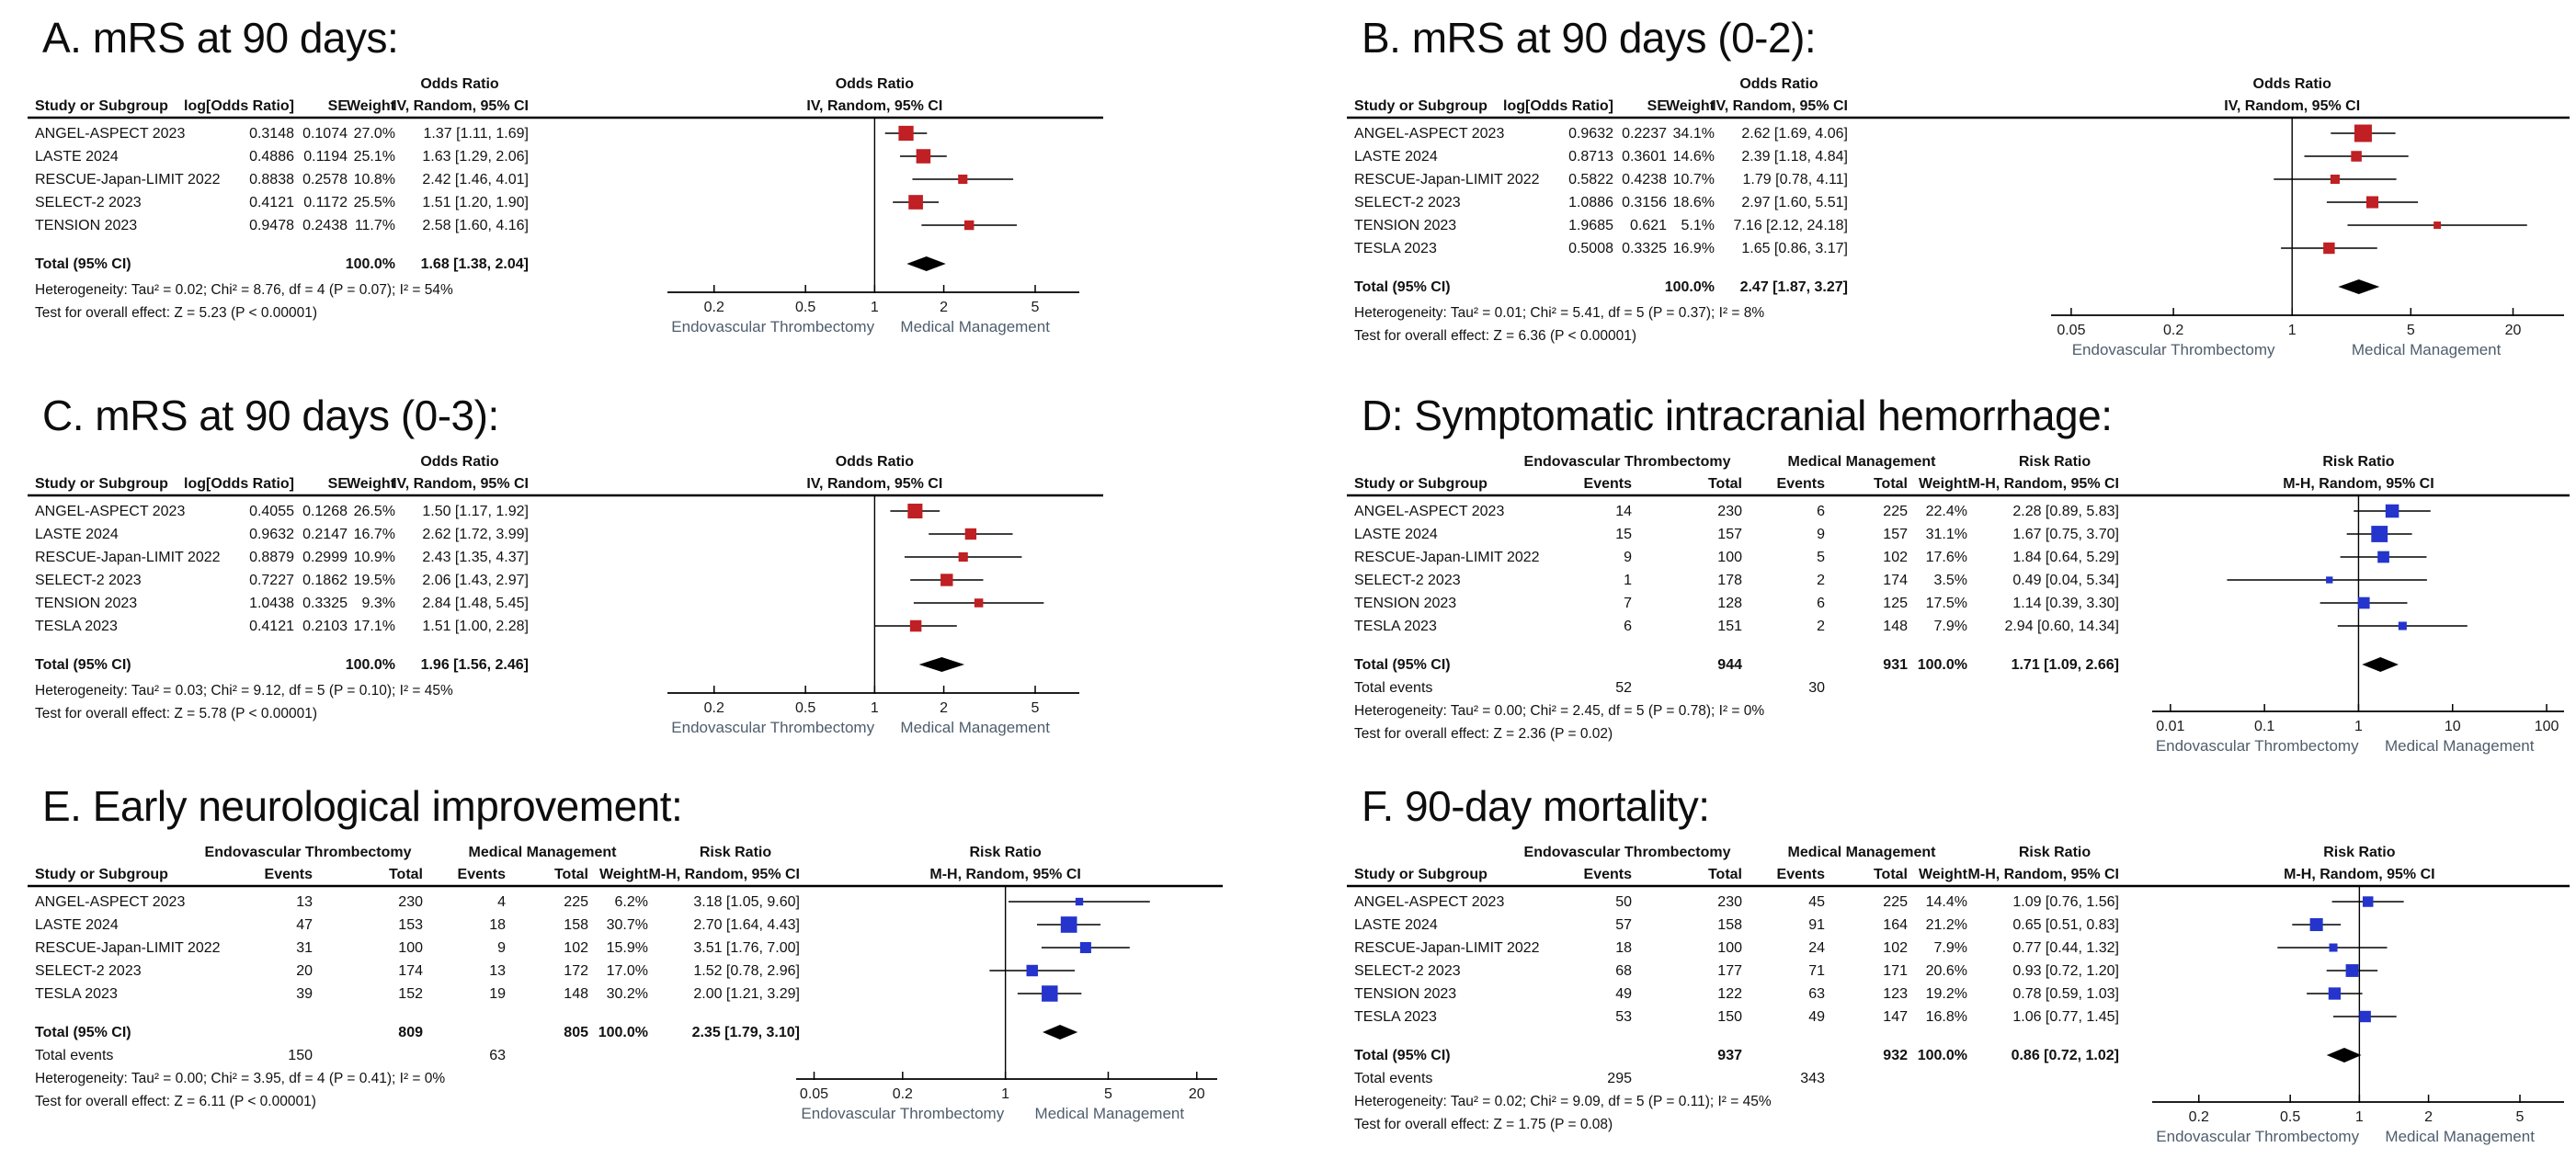 The image size is (2576, 1159). Describe the element at coordinates (1950, 626) in the screenshot. I see `weight-value: 7.9%` at that location.